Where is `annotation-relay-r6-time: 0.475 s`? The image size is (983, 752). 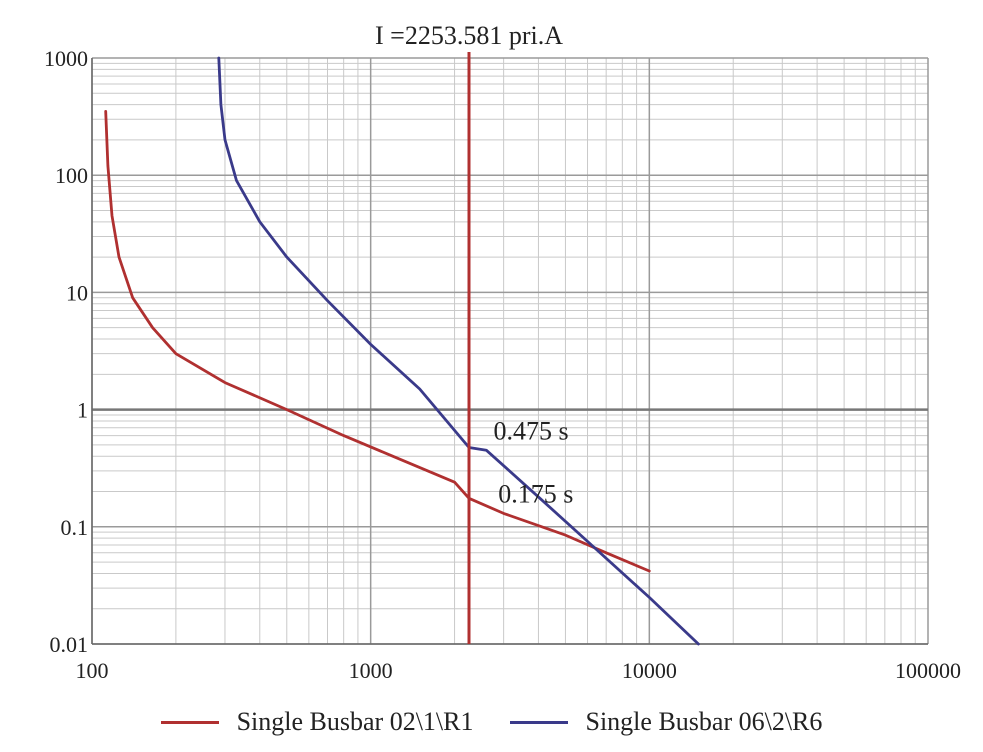 annotation-relay-r6-time: 0.475 s is located at coordinates (531, 430).